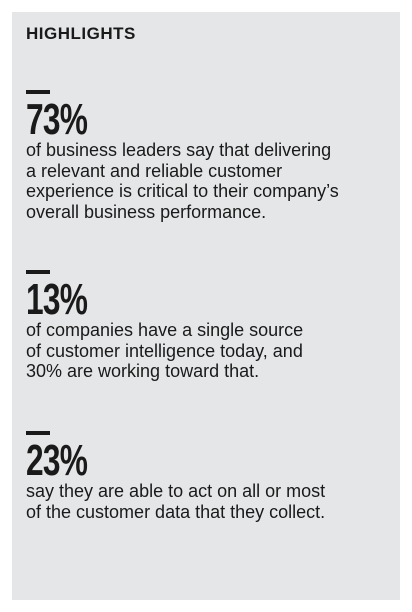  I want to click on description-line: of customer intelligence today, and, so click(164, 350).